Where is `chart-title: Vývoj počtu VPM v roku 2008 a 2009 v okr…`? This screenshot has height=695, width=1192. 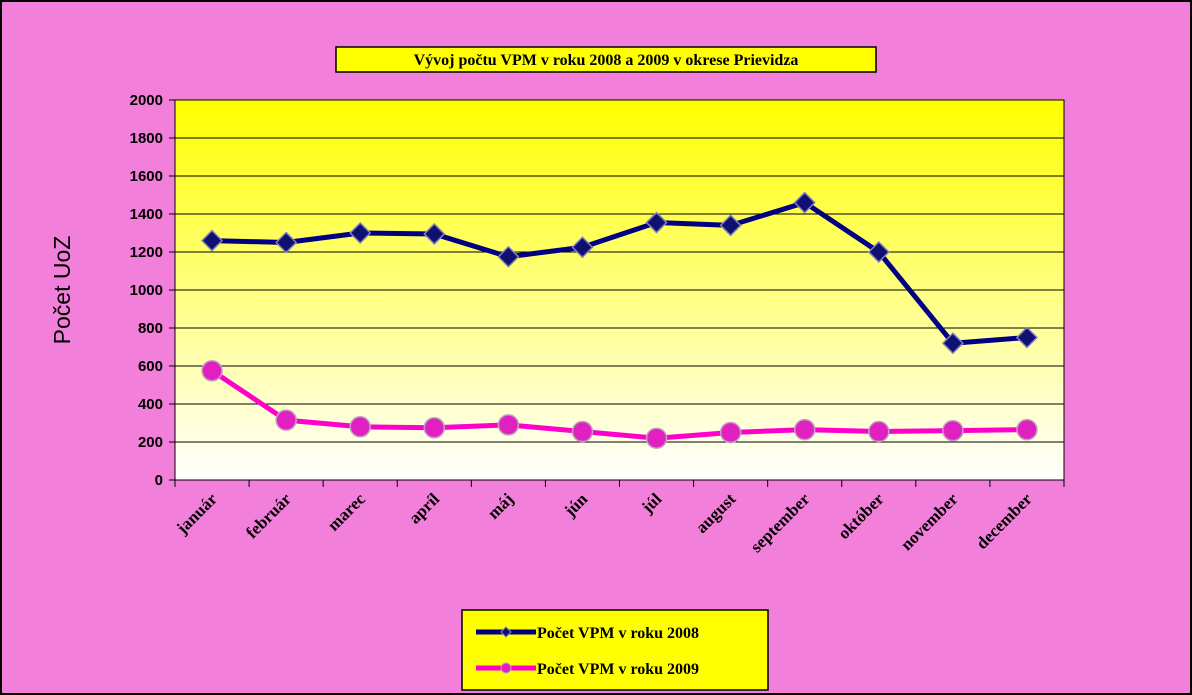
chart-title: Vývoj počtu VPM v roku 2008 a 2009 v okr… is located at coordinates (606, 60).